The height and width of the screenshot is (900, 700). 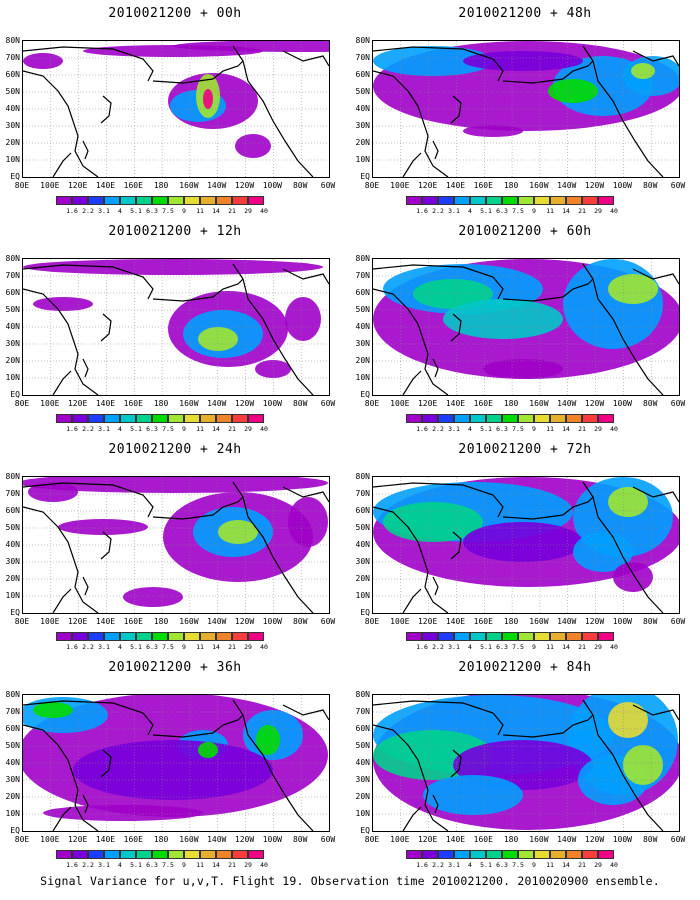 What do you see at coordinates (567, 185) in the screenshot?
I see `lon-tick-label: 140W` at bounding box center [567, 185].